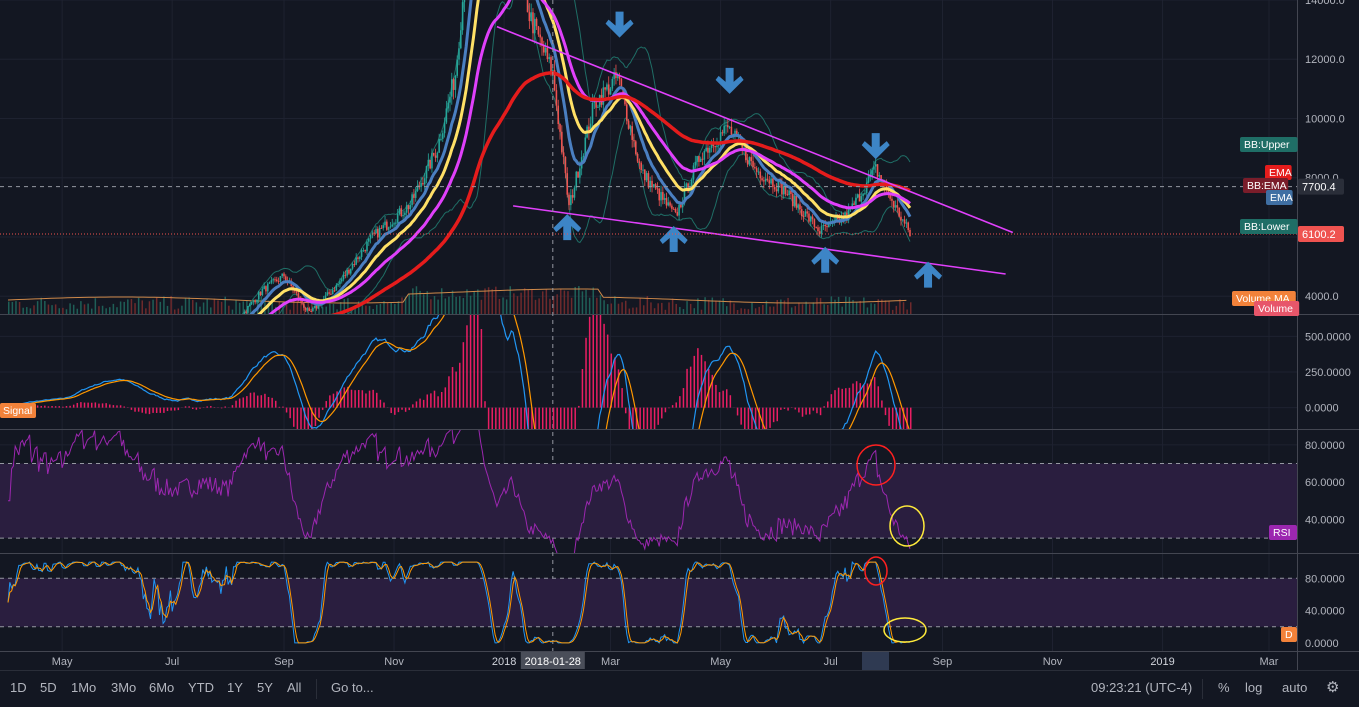 This screenshot has height=707, width=1359. I want to click on rsi-tag: RSI, so click(1282, 533).